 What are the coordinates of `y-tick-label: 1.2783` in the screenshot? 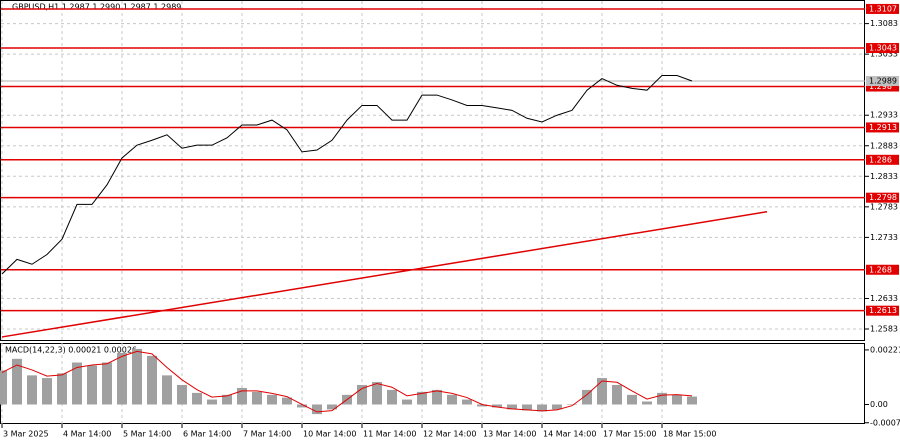 It's located at (884, 206).